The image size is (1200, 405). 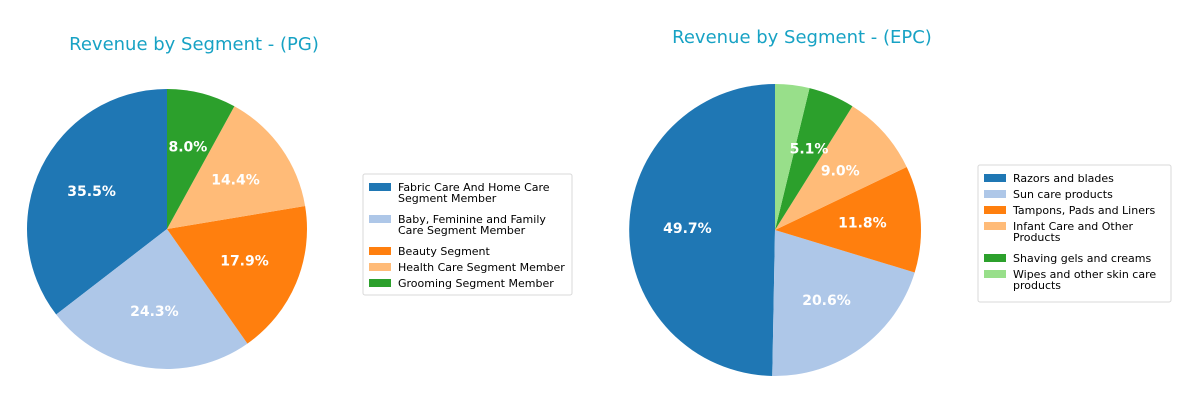 I want to click on epc-legend-label-2: Tampons, Pads and Liners, so click(x=1083, y=210).